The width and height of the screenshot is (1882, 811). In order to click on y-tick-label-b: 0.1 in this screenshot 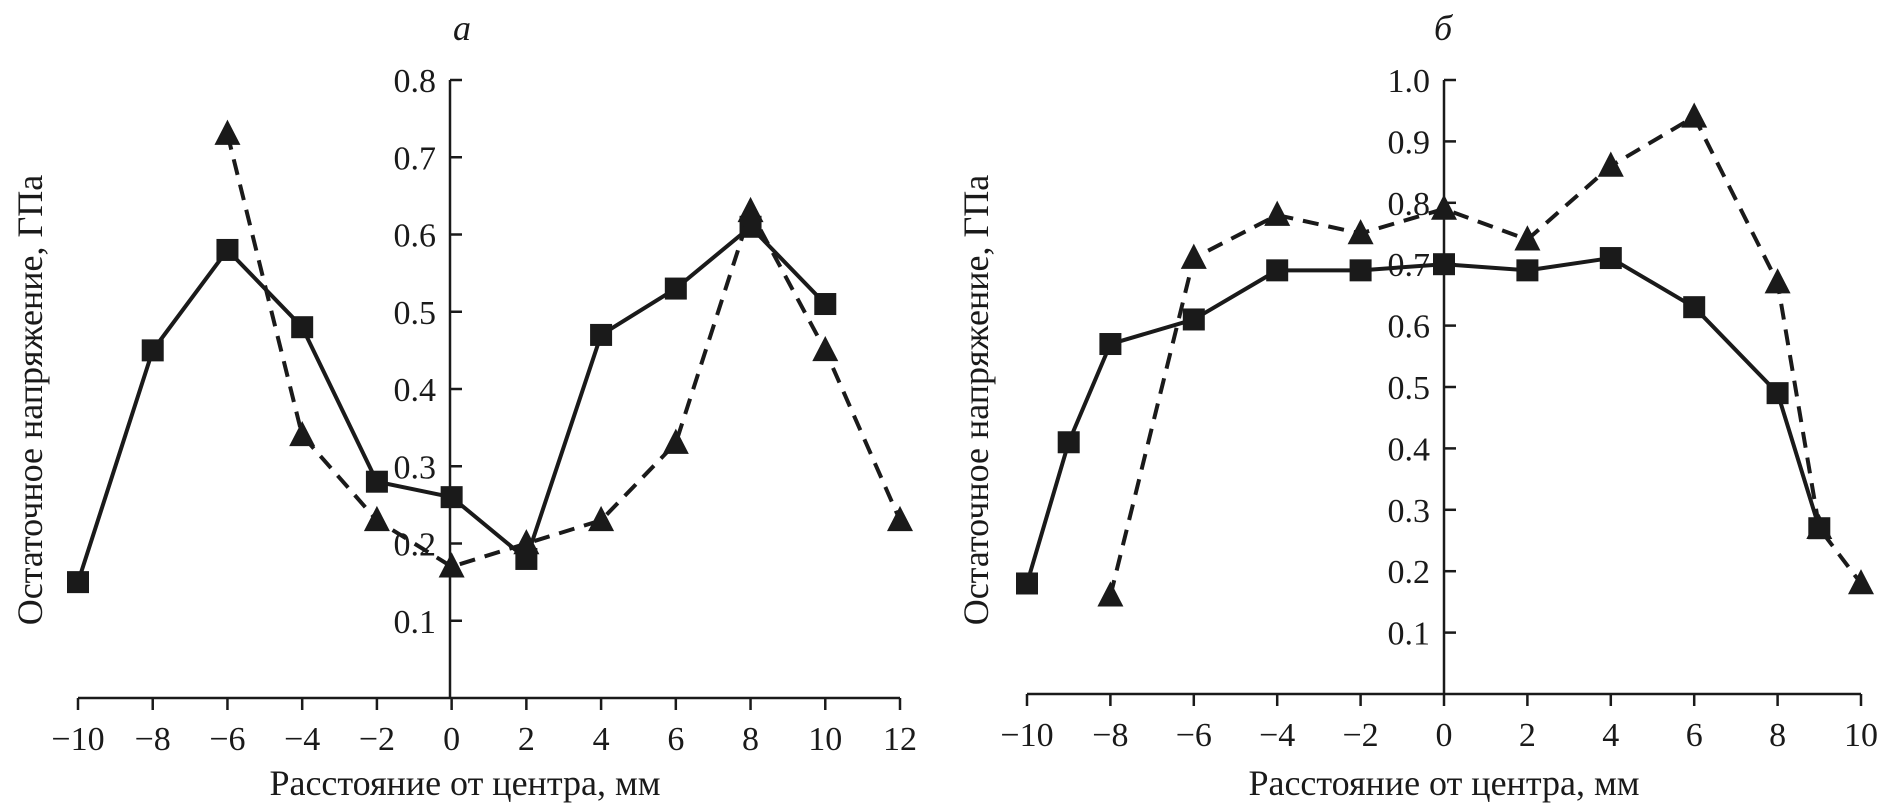, I will do `click(1409, 634)`.